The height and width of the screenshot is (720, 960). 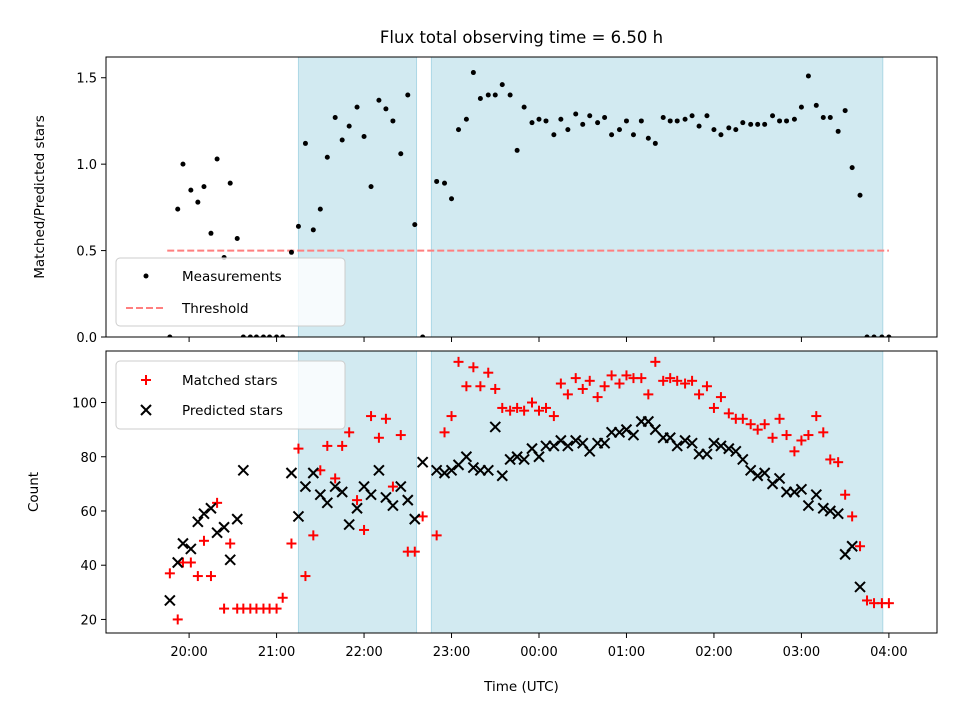 What do you see at coordinates (88, 566) in the screenshot?
I see `y-tick-label: 40` at bounding box center [88, 566].